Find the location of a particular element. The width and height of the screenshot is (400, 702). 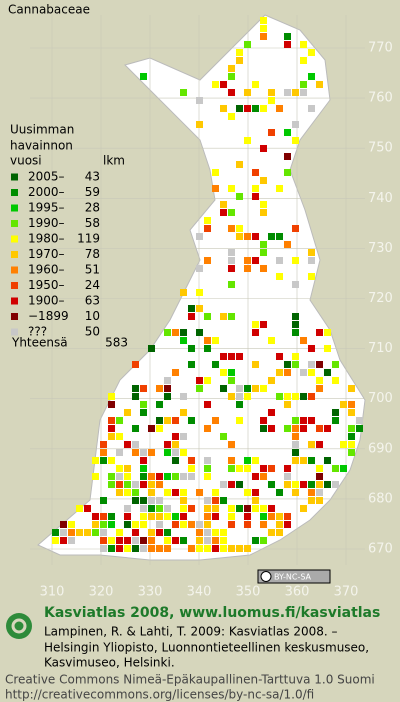

legend-label: 2005– is located at coordinates (46, 177).